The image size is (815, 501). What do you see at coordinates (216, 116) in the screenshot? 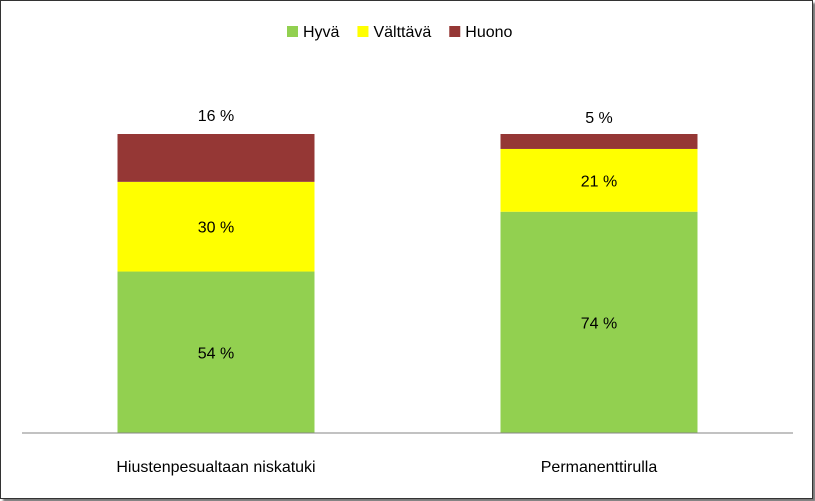
I see `data-label-huono-1: 16 %` at bounding box center [216, 116].